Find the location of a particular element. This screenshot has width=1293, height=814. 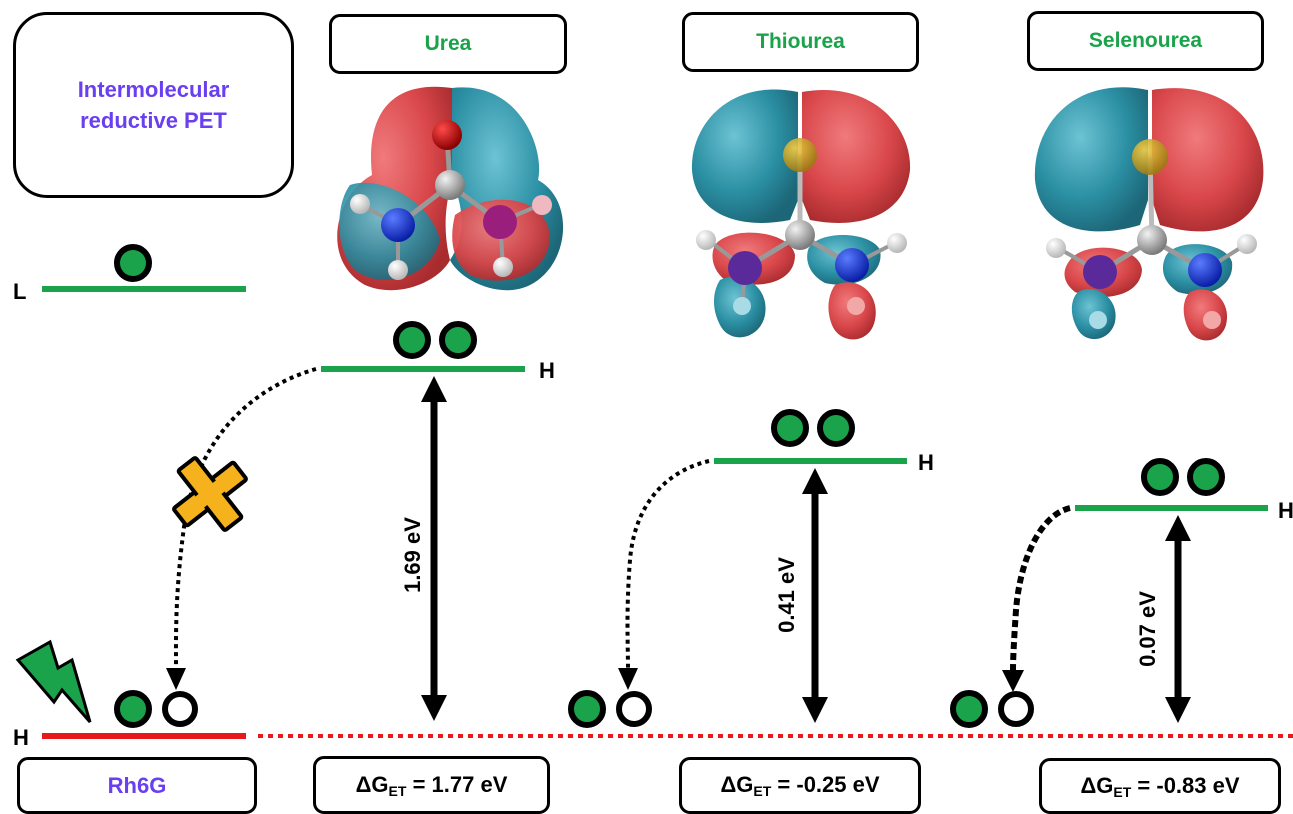

selenourea-gap-label: 0.07 eV is located at coordinates (1147, 629).